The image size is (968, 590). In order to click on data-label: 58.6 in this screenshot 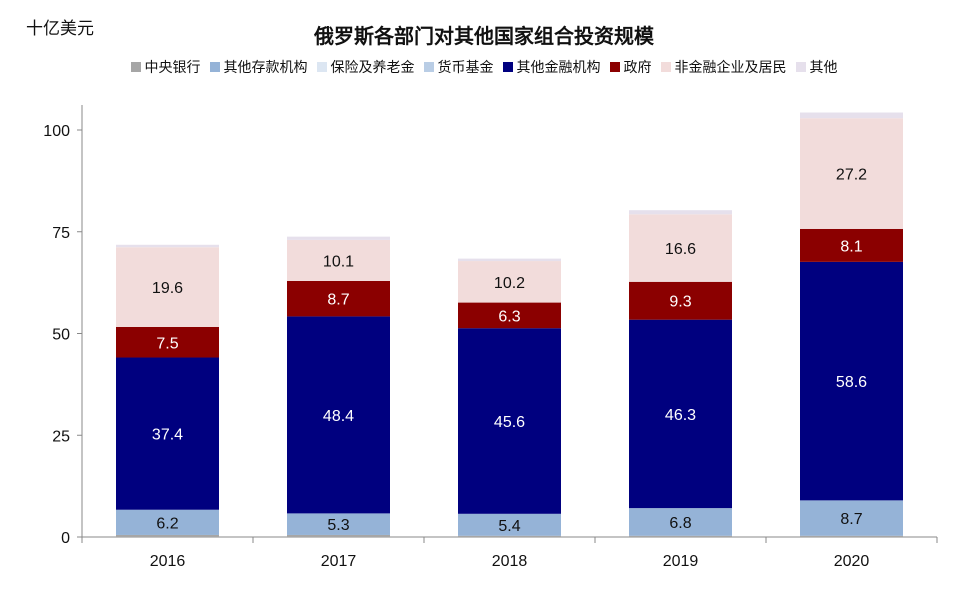, I will do `click(851, 382)`.